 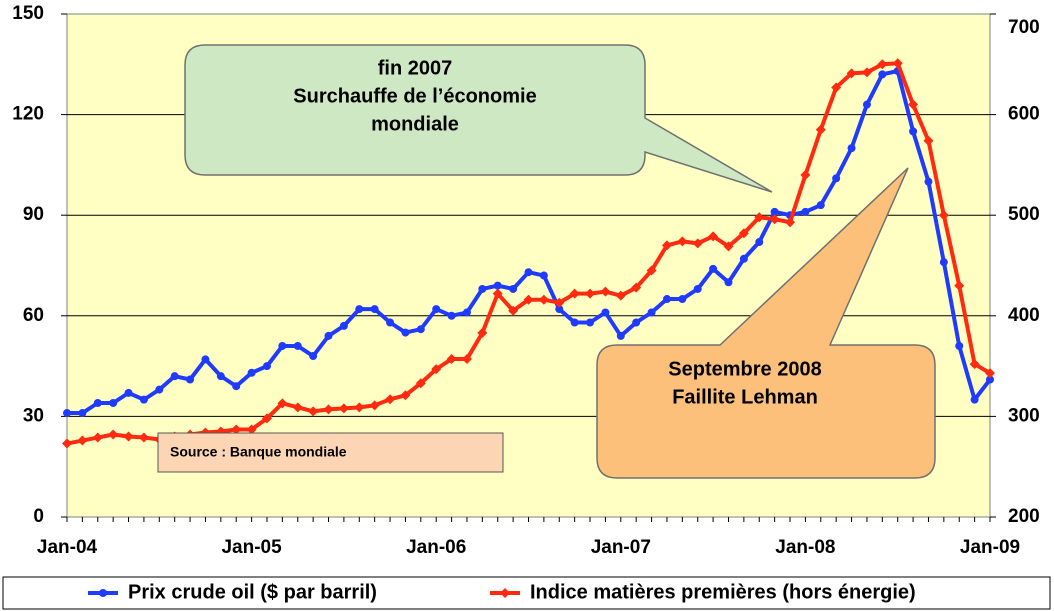 I want to click on y2-tick-label: 700, so click(x=1024, y=27).